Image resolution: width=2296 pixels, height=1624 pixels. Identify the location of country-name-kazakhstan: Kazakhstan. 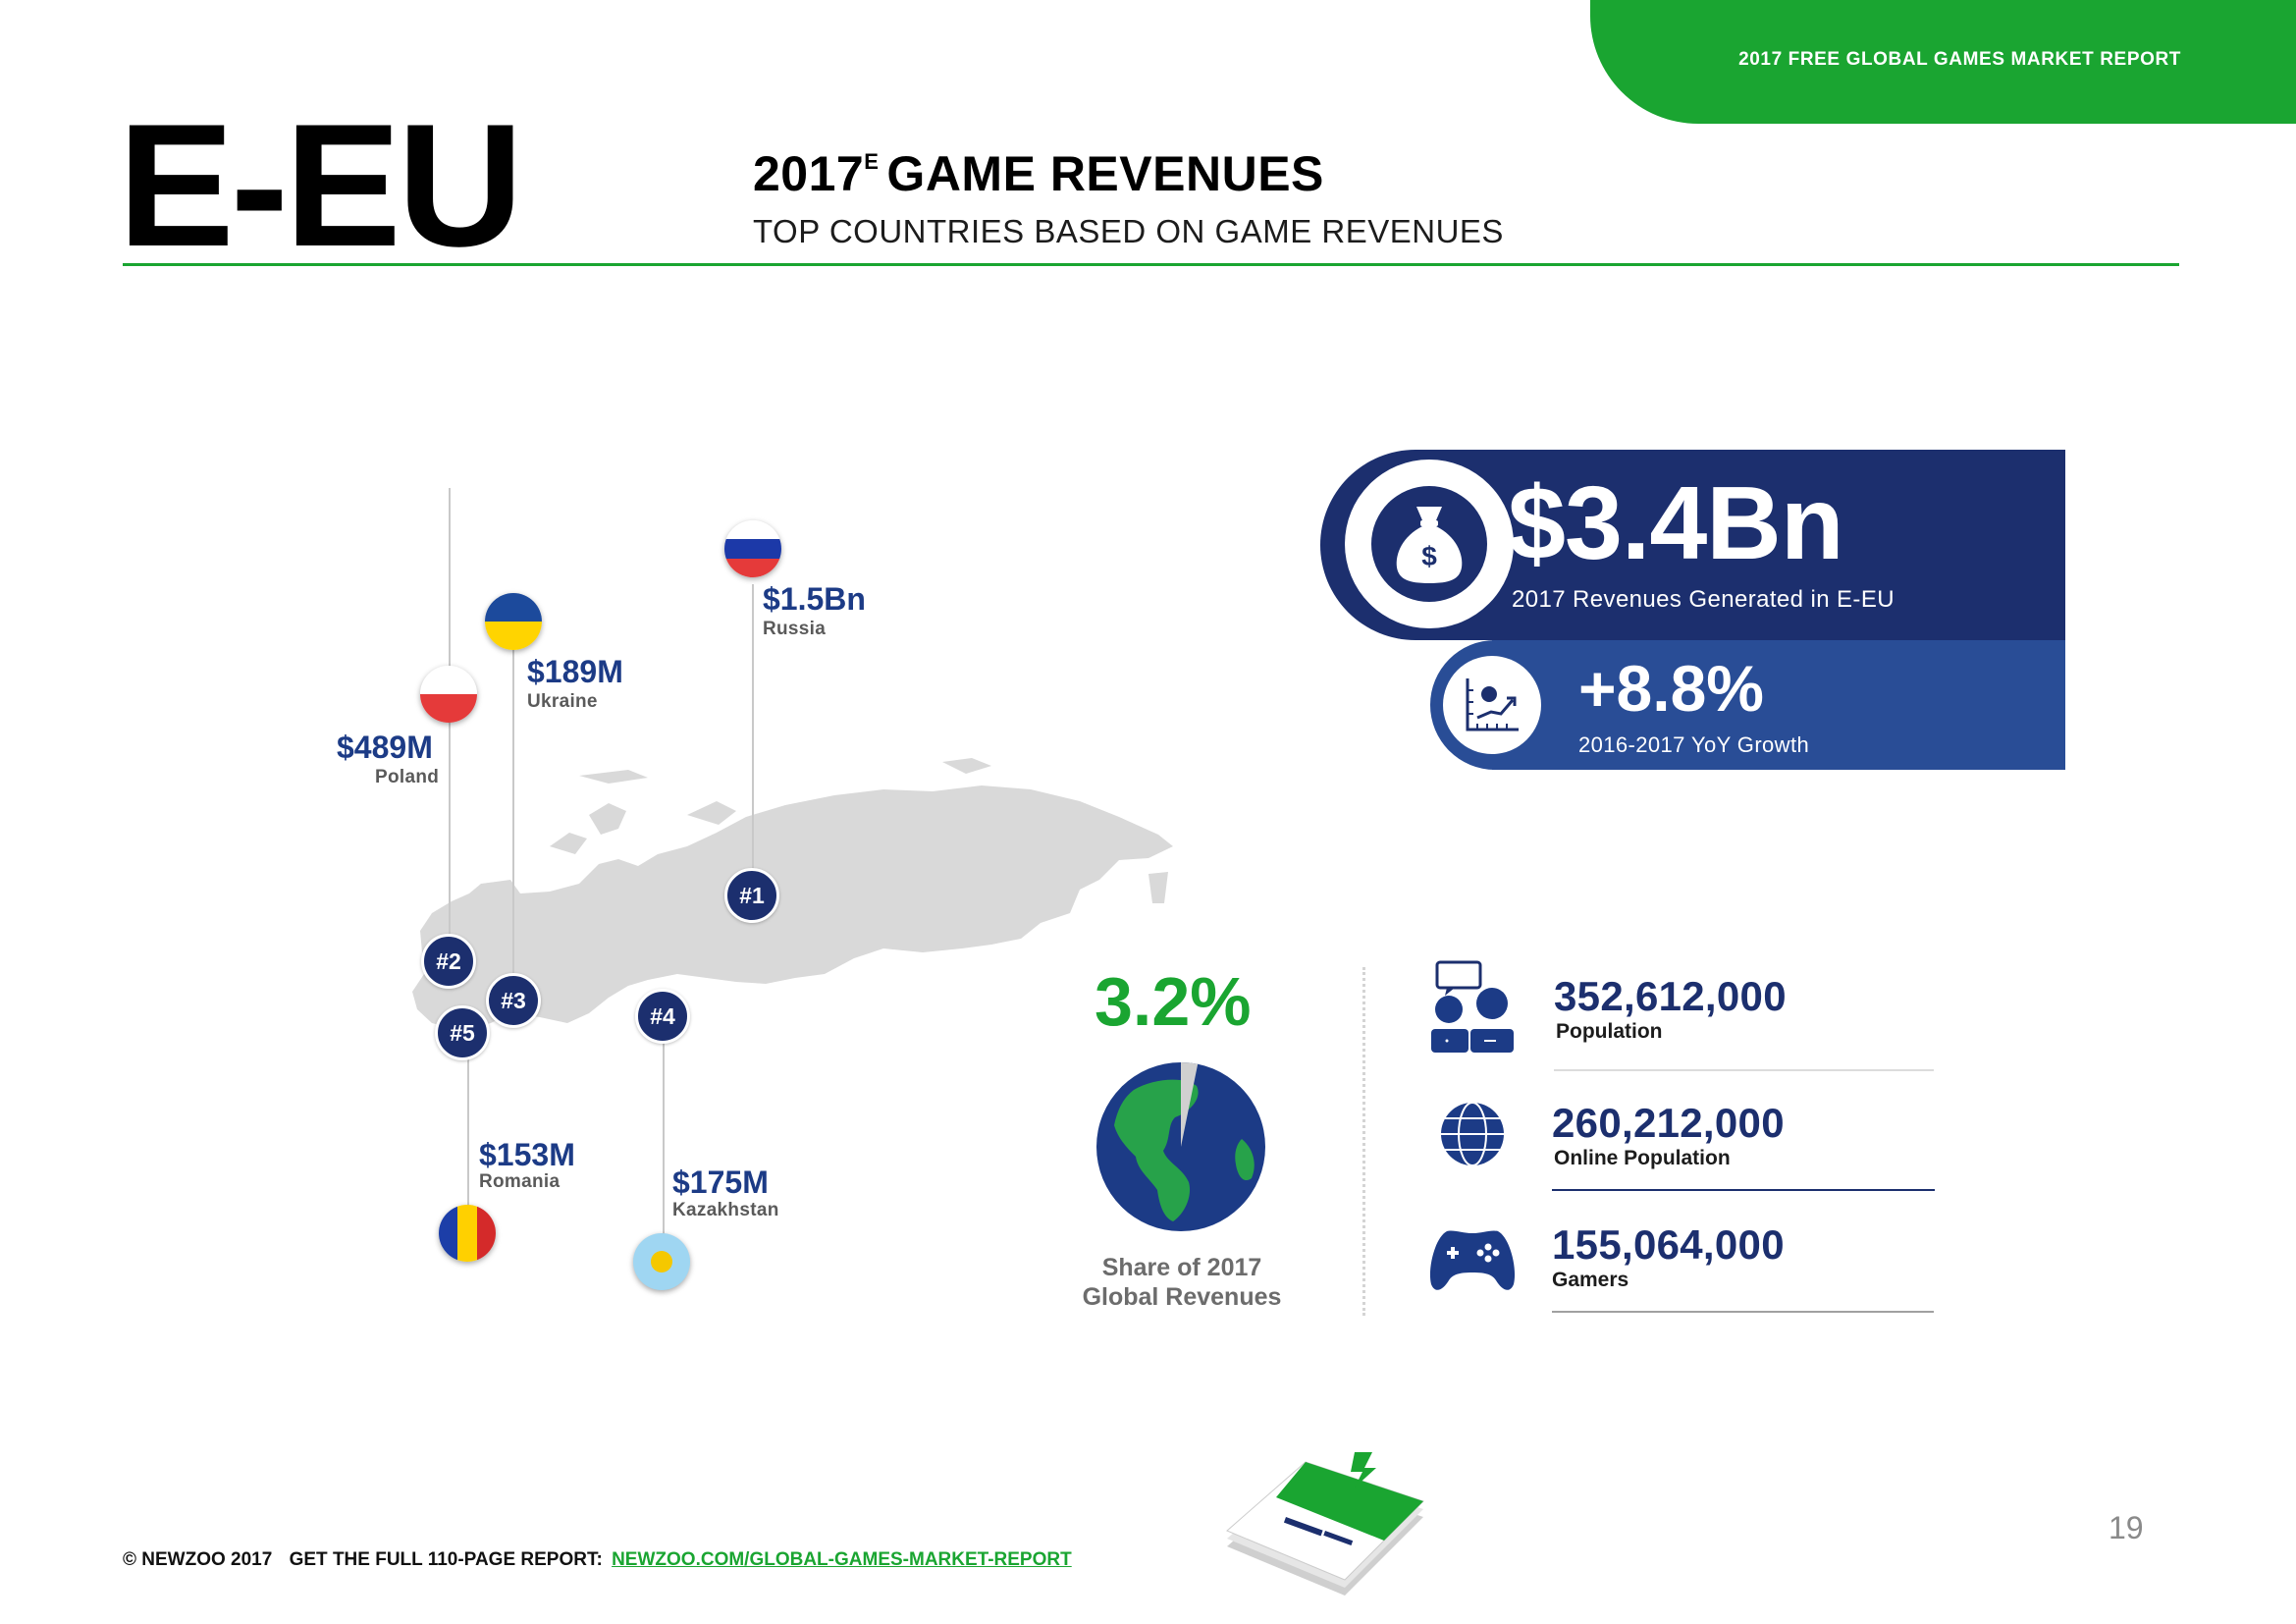
(726, 1210).